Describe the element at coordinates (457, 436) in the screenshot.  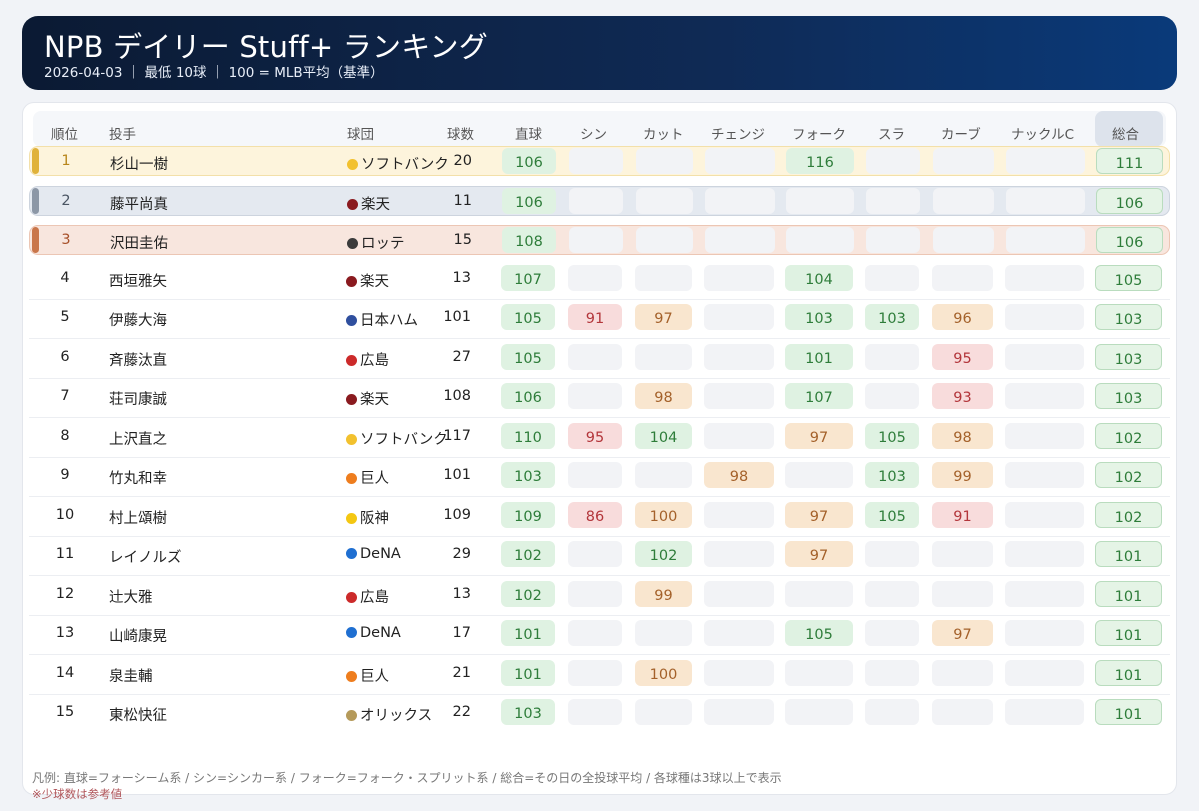
I see `pitch-count: 117` at that location.